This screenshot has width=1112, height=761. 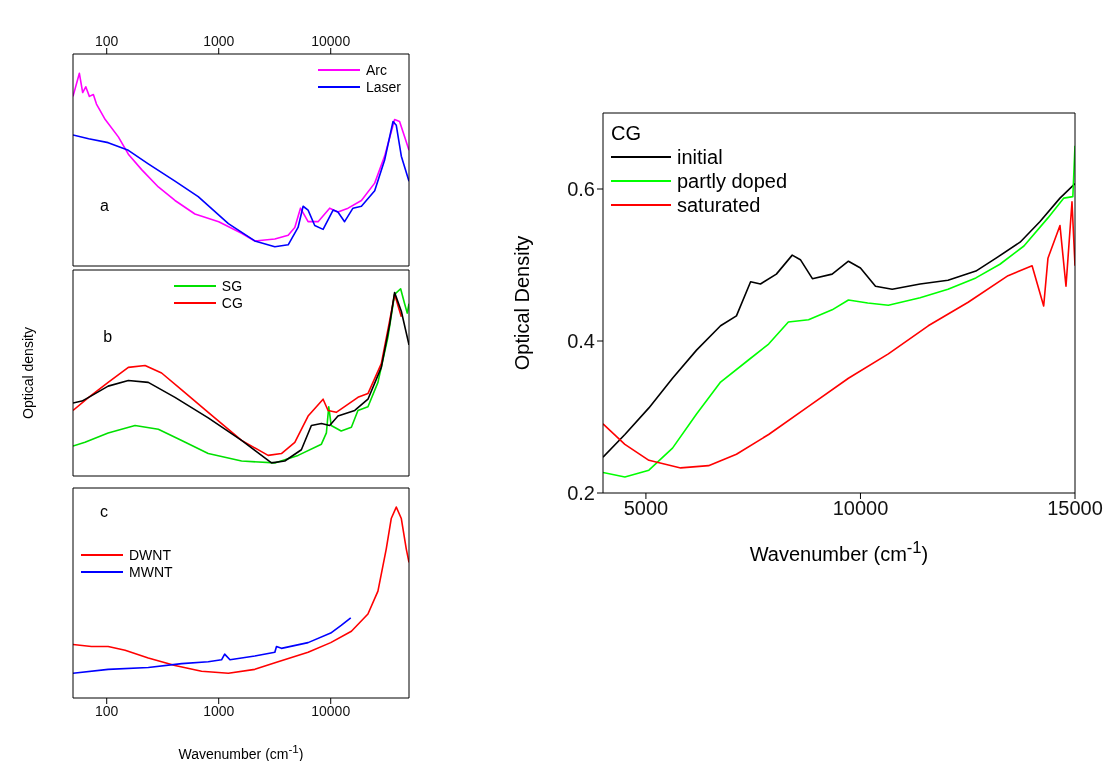 What do you see at coordinates (151, 572) in the screenshot?
I see `legend-label: MWNT` at bounding box center [151, 572].